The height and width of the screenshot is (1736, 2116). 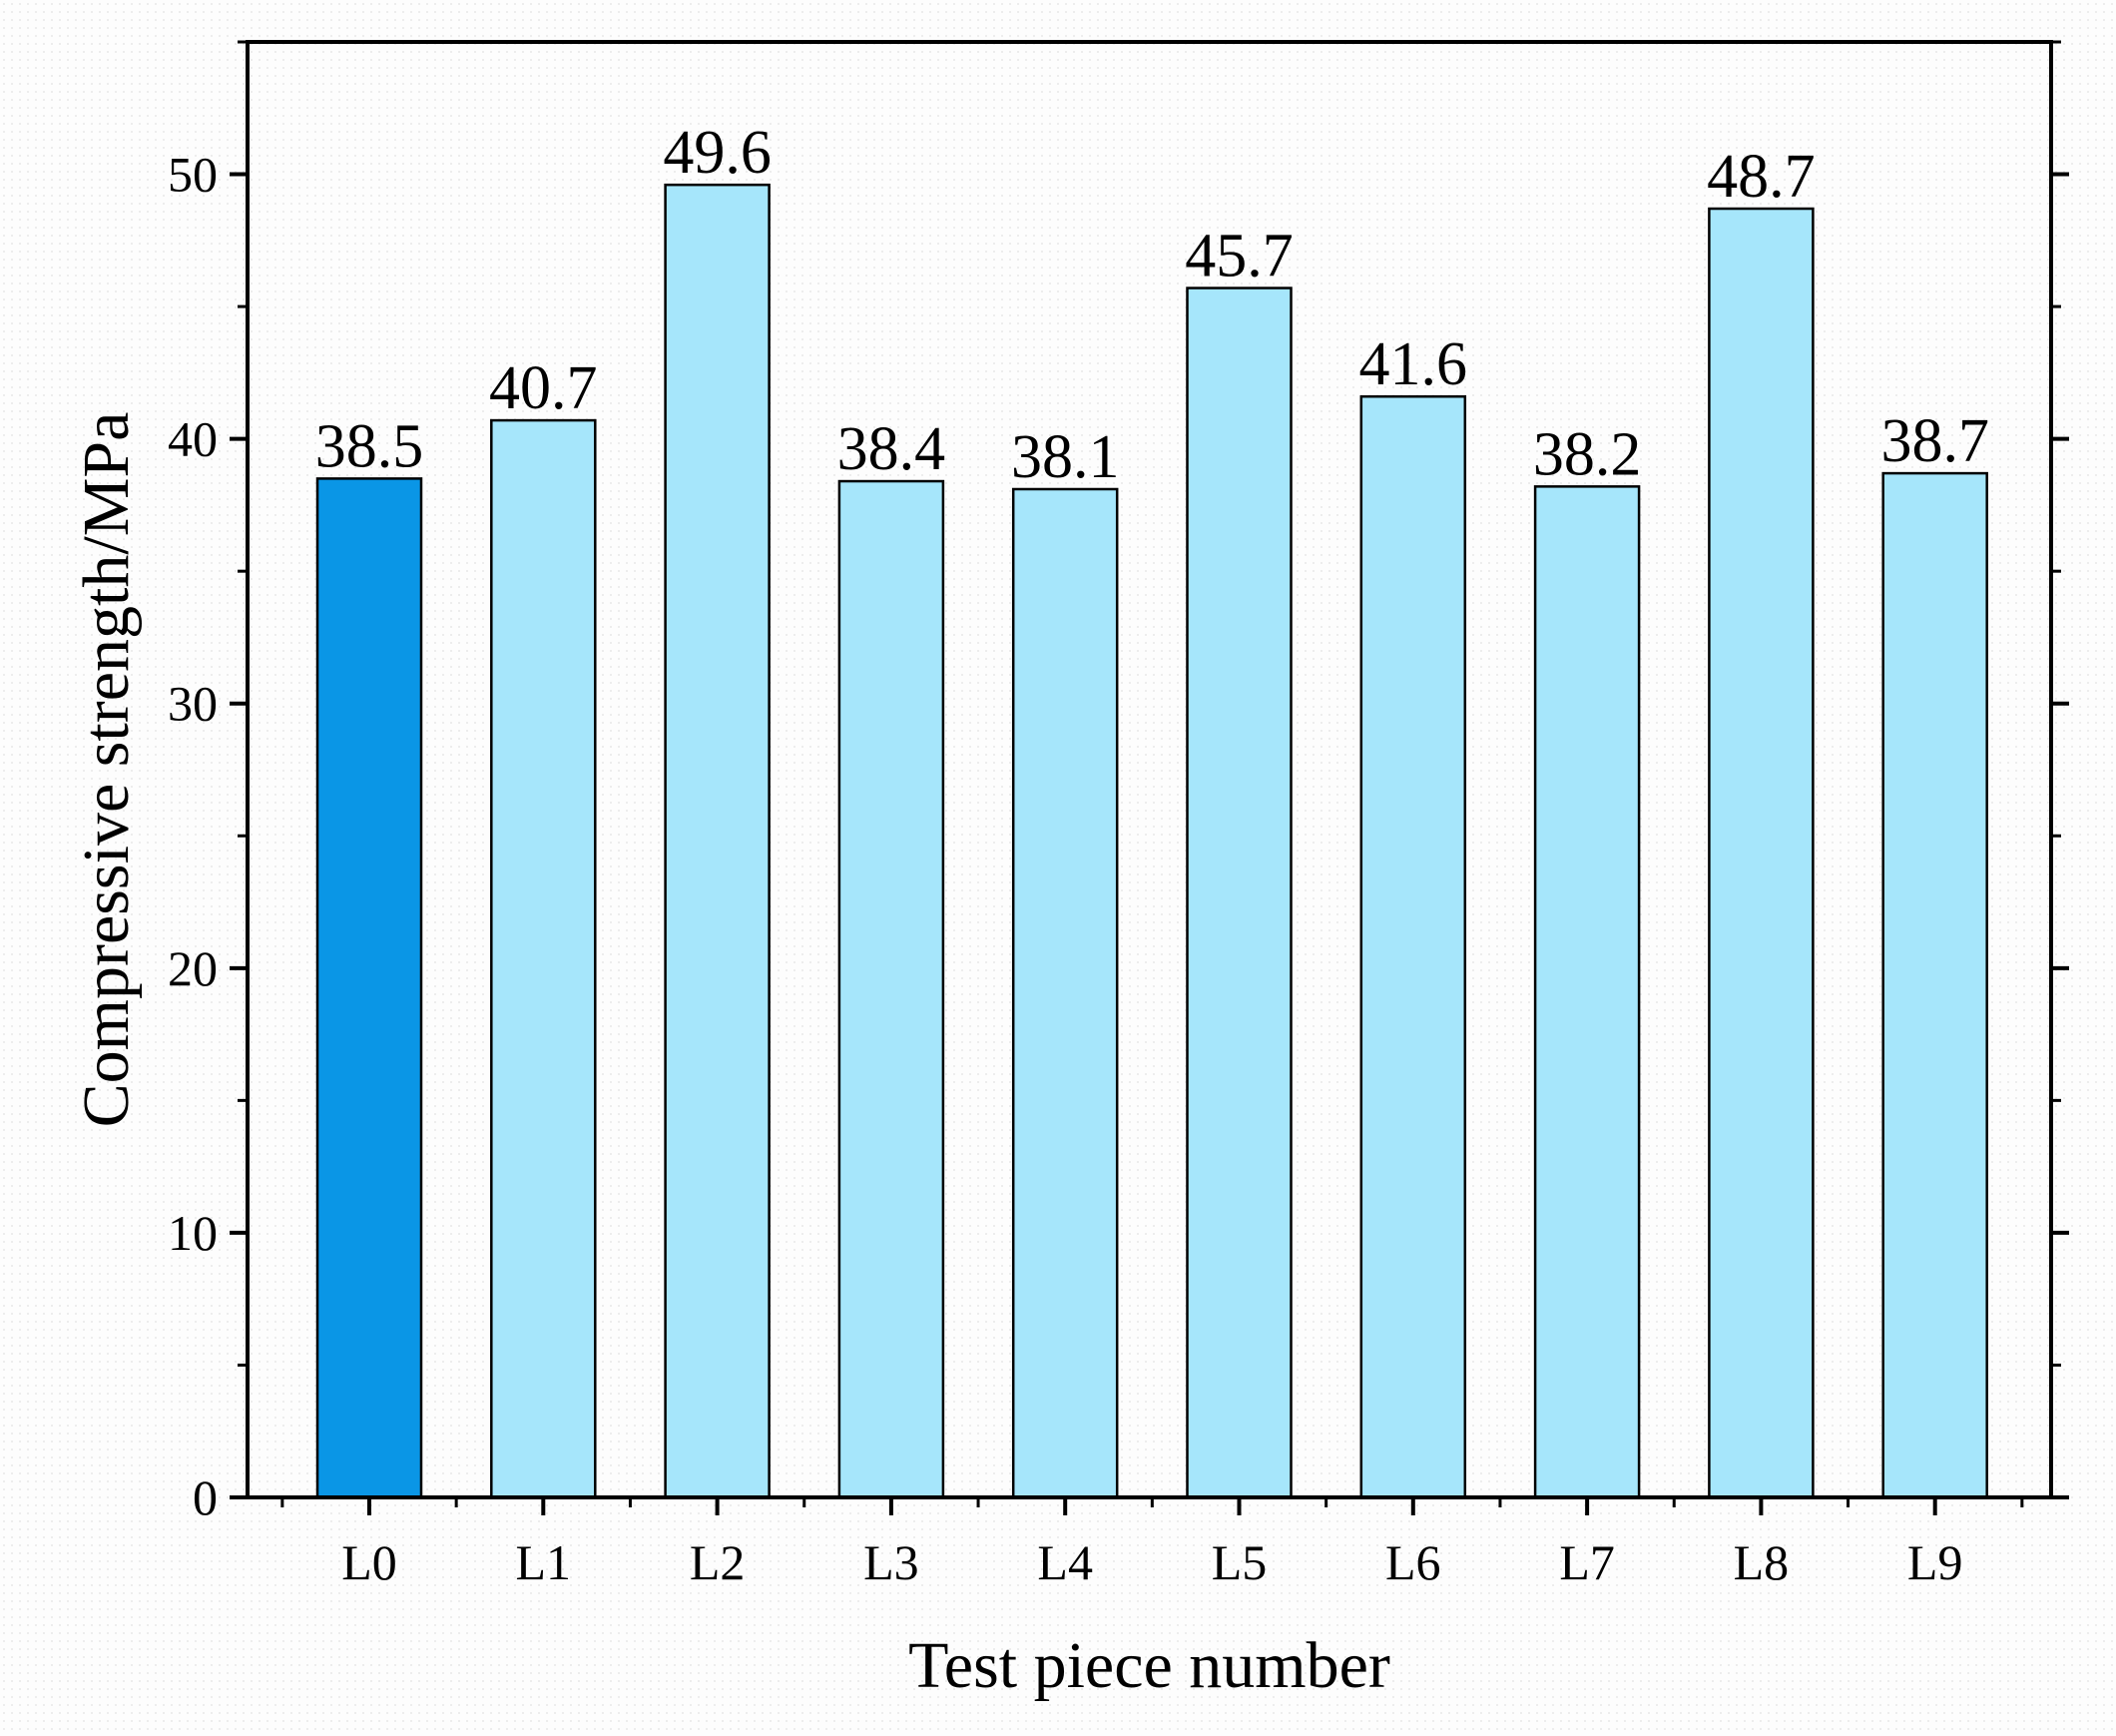 What do you see at coordinates (1935, 985) in the screenshot?
I see `bar-l9` at bounding box center [1935, 985].